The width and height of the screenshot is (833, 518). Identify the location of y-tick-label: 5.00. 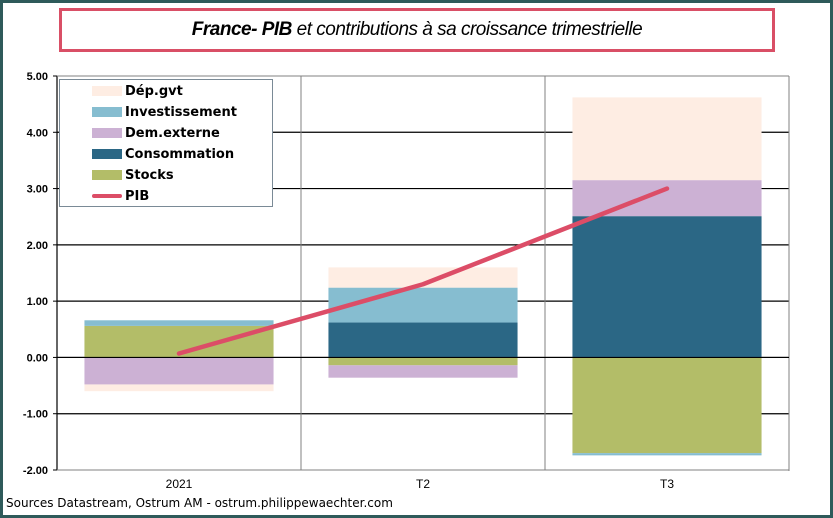
(37, 77).